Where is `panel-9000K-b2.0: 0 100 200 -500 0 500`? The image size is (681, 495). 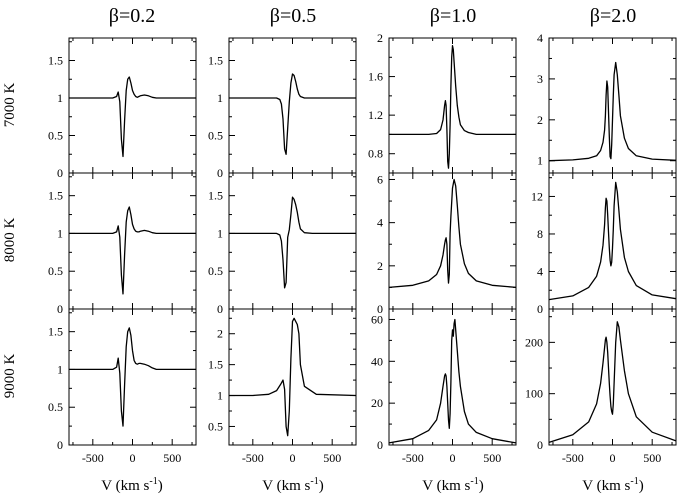
panel-9000K-b2.0: 0 100 200 -500 0 500 is located at coordinates (601, 386).